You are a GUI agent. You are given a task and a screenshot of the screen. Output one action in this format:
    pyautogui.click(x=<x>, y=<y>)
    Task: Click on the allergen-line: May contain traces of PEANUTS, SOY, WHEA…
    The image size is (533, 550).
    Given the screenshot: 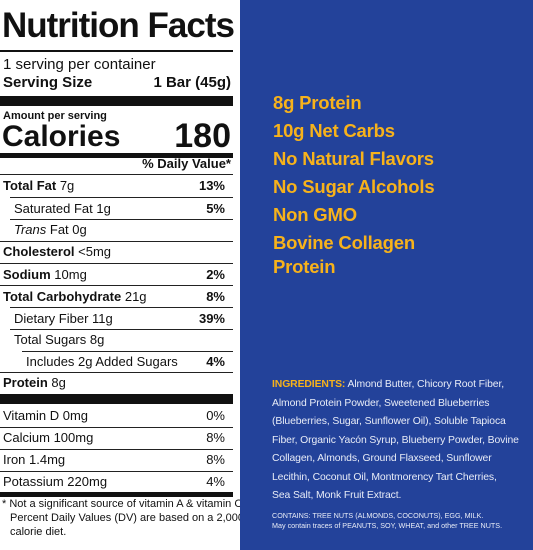 What is the action you would take?
    pyautogui.click(x=387, y=525)
    